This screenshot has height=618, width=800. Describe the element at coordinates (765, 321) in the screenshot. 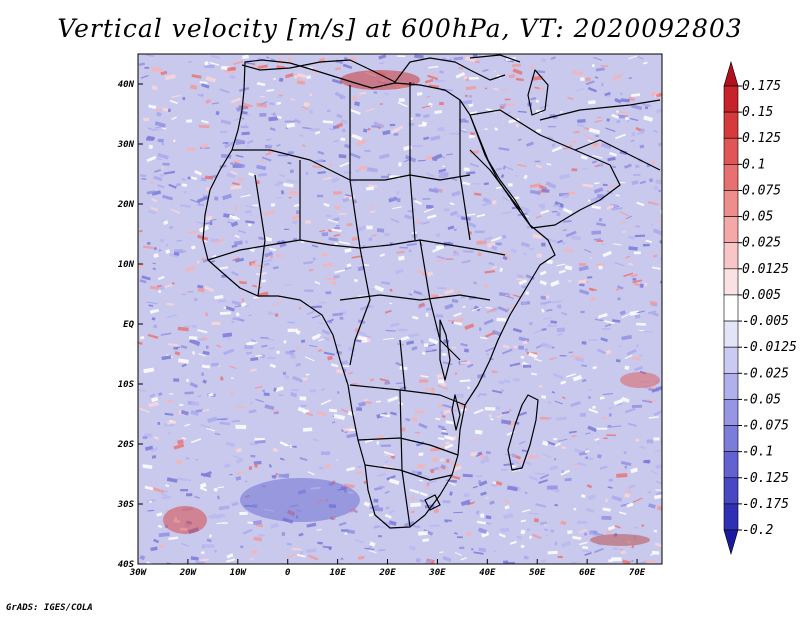

I see `colorbar-level-label: -0.005` at that location.